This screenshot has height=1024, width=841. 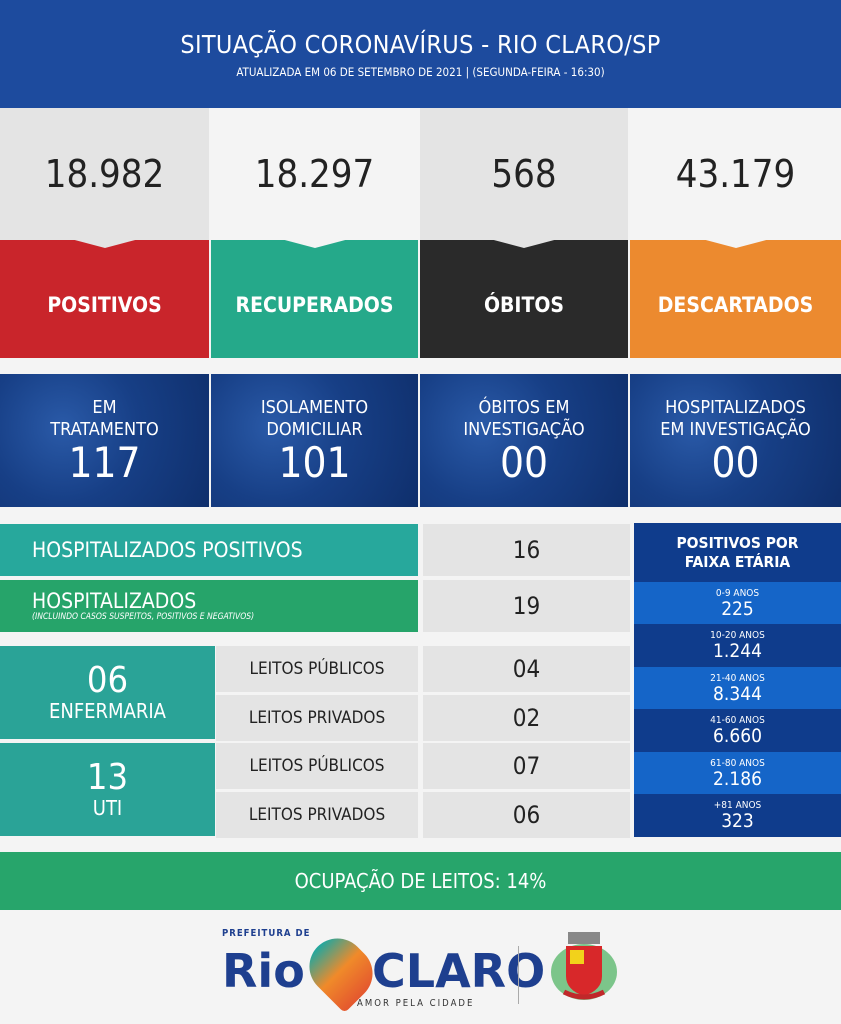 I want to click on label-text: HOSPITALIZADOS POSITIVOS, so click(x=167, y=550).